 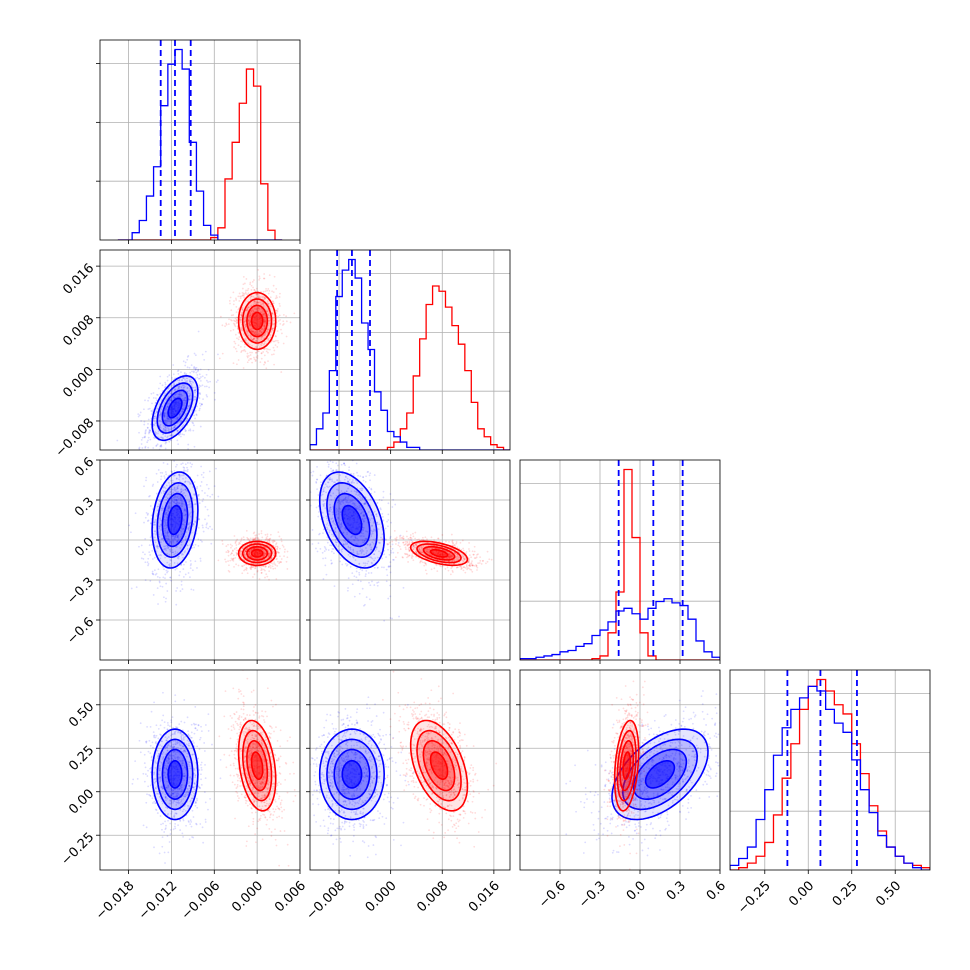 What do you see at coordinates (84, 467) in the screenshot?
I see `y-tick-label: 0.6` at bounding box center [84, 467].